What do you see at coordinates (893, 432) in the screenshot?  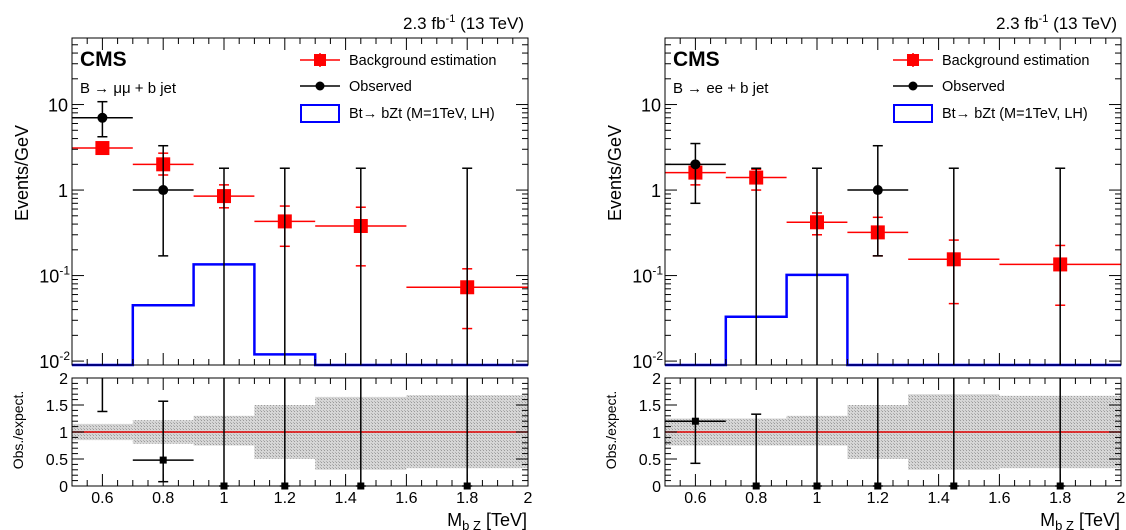 I see `right-ratio-frame` at bounding box center [893, 432].